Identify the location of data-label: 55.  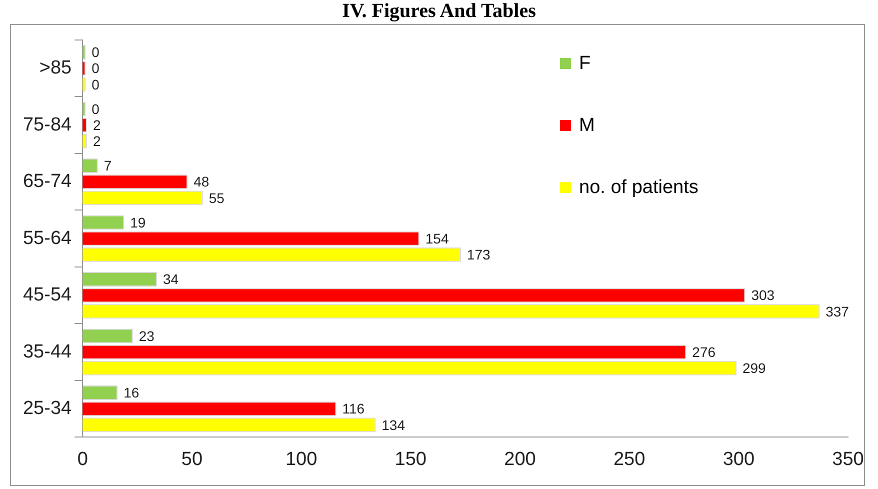
(216, 198).